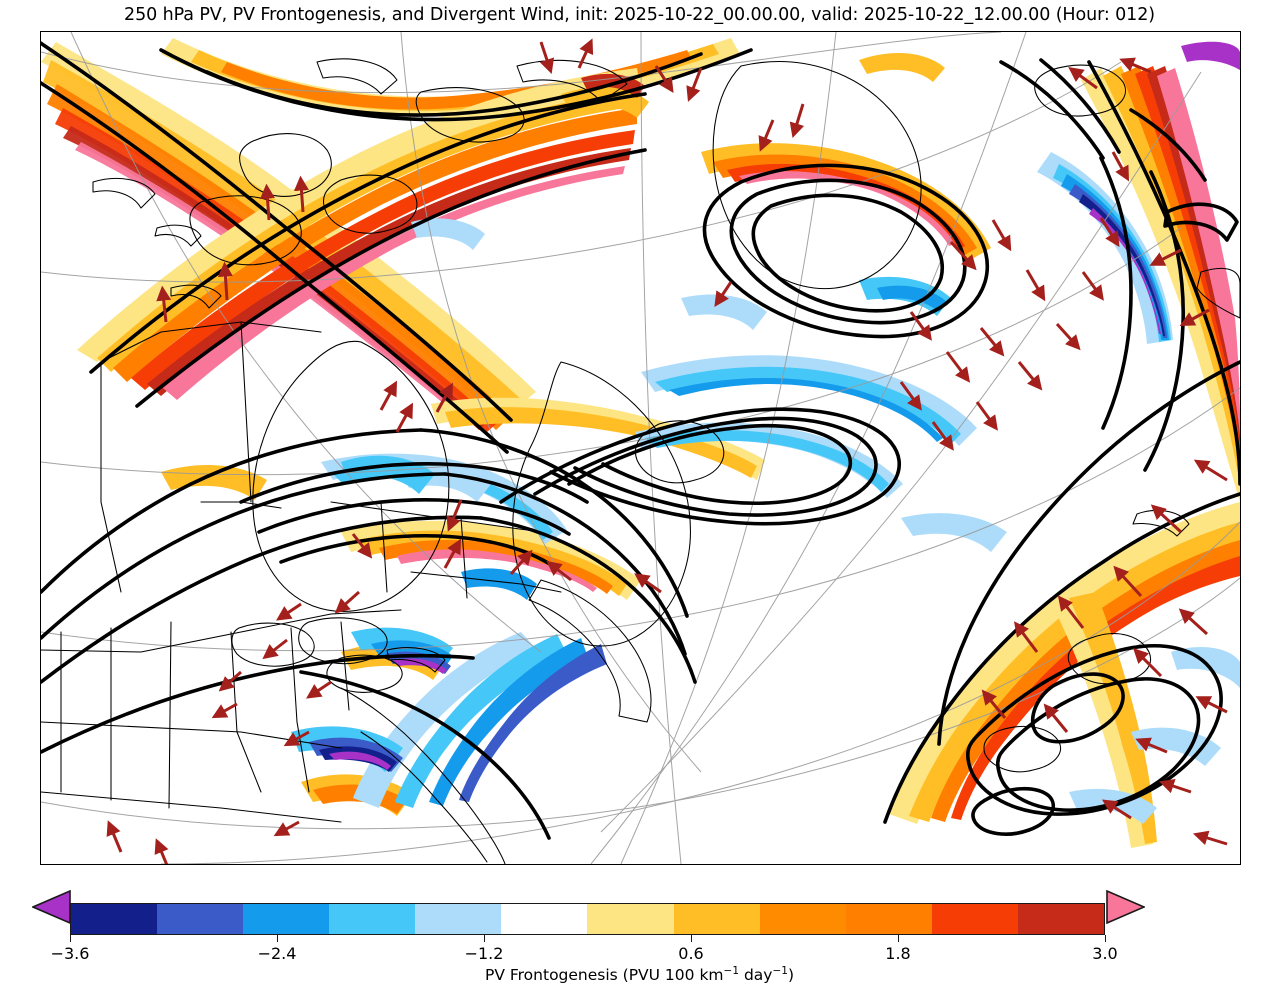 This screenshot has height=1001, width=1279. I want to click on colorbar-label-exp2: −1, so click(780, 970).